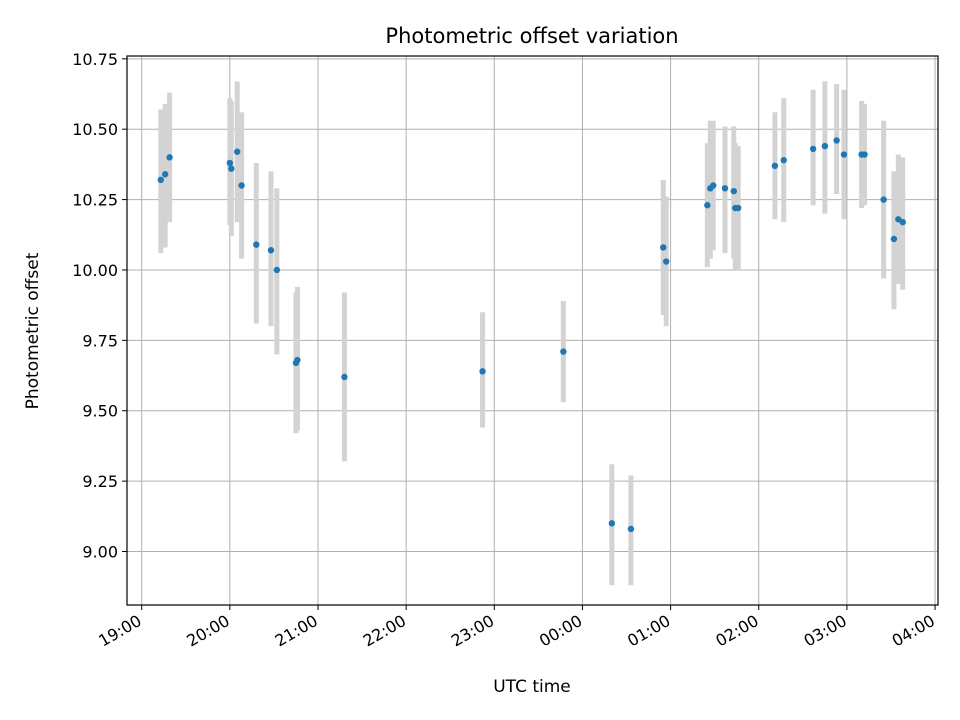 This screenshot has width=960, height=720. Describe the element at coordinates (100, 411) in the screenshot. I see `y-tick-label: 9.50` at that location.